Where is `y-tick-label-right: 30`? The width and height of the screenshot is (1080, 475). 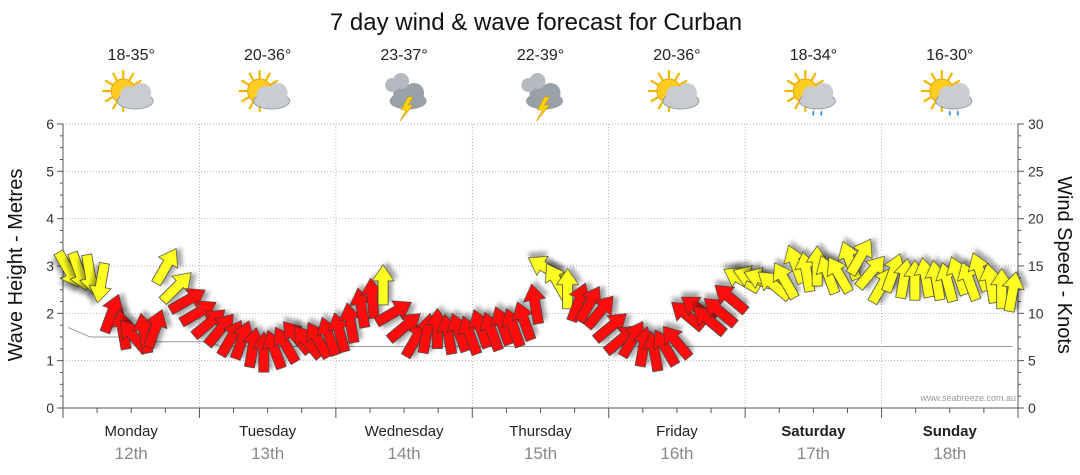 y-tick-label-right: 30 is located at coordinates (1036, 124).